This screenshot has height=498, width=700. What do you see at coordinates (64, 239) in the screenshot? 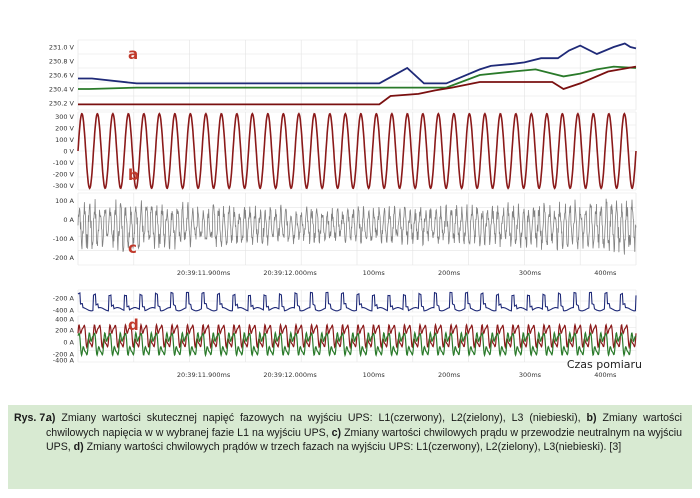
I see `panel-c-ytick: -100 A` at bounding box center [64, 239].